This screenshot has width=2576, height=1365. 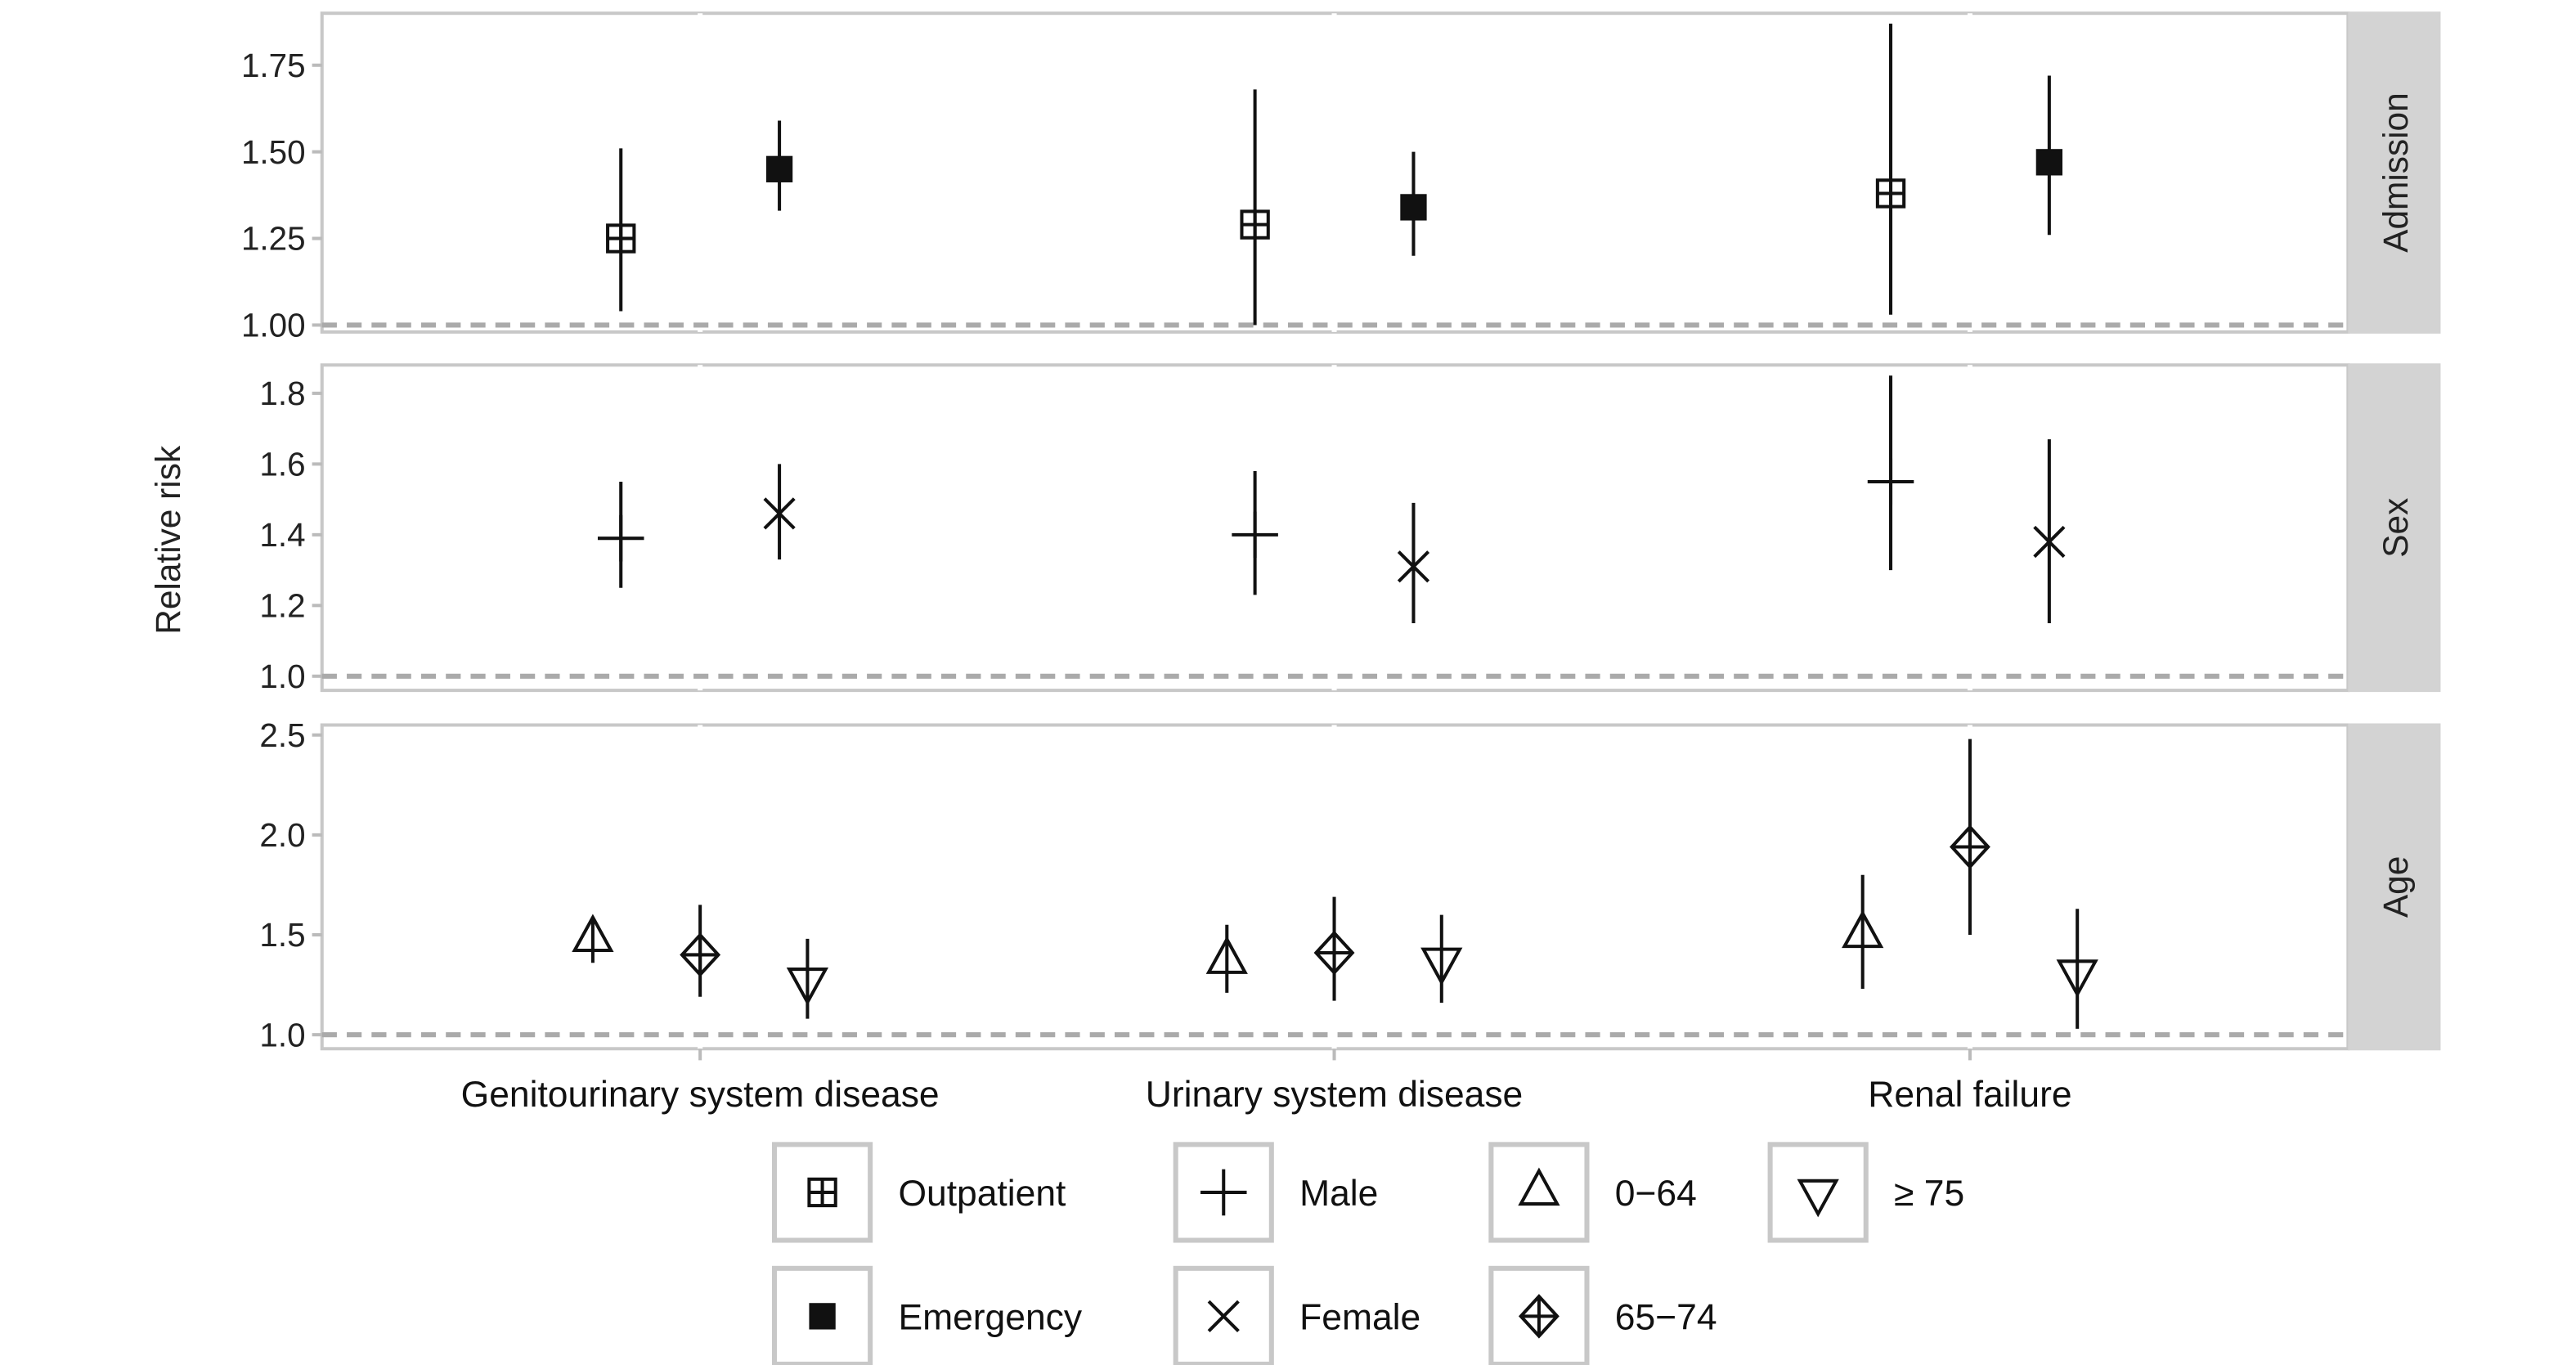 What do you see at coordinates (1969, 1095) in the screenshot?
I see `x-tick-label: Renal failure` at bounding box center [1969, 1095].